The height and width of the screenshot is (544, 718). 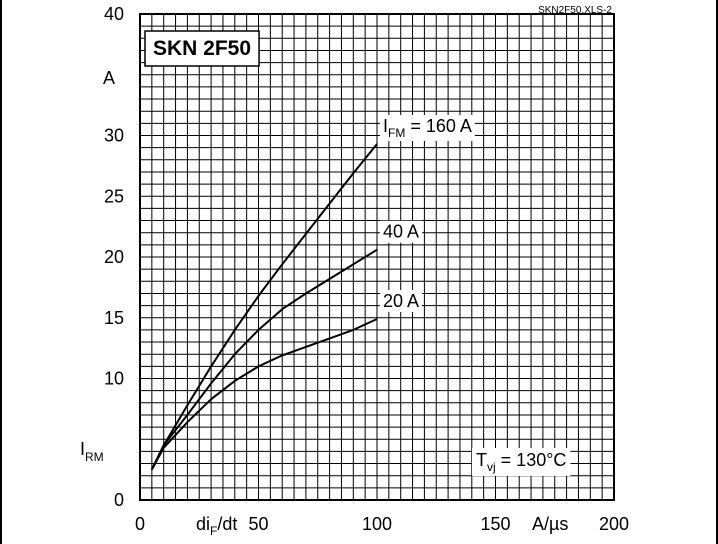 What do you see at coordinates (94, 457) in the screenshot?
I see `y-axis-label-sub: RM` at bounding box center [94, 457].